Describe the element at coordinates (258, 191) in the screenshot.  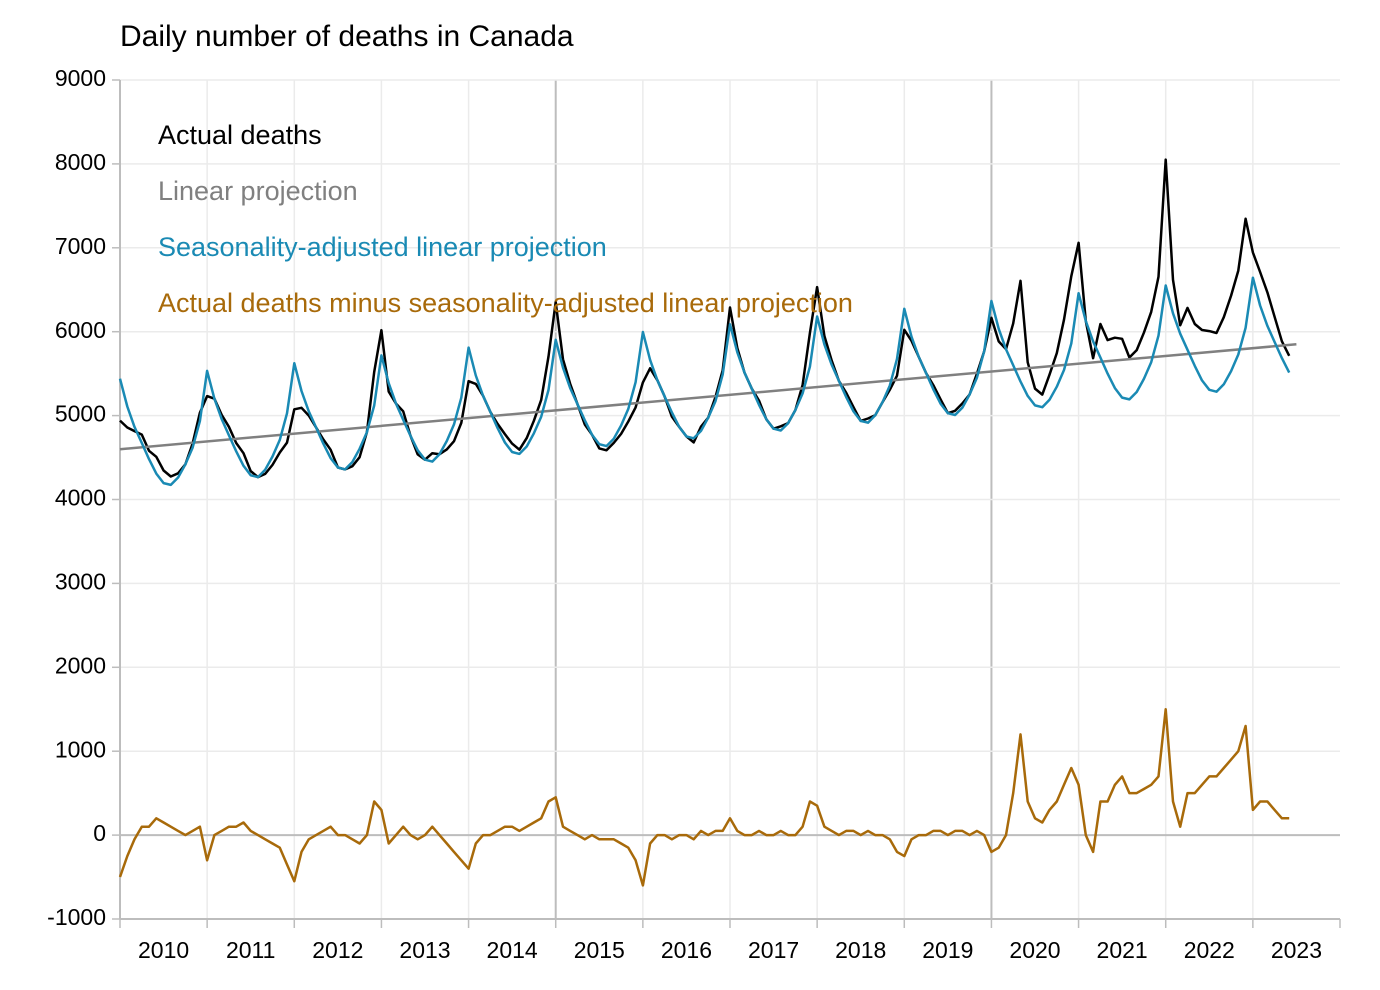
I see `legend-label: Linear projection` at that location.